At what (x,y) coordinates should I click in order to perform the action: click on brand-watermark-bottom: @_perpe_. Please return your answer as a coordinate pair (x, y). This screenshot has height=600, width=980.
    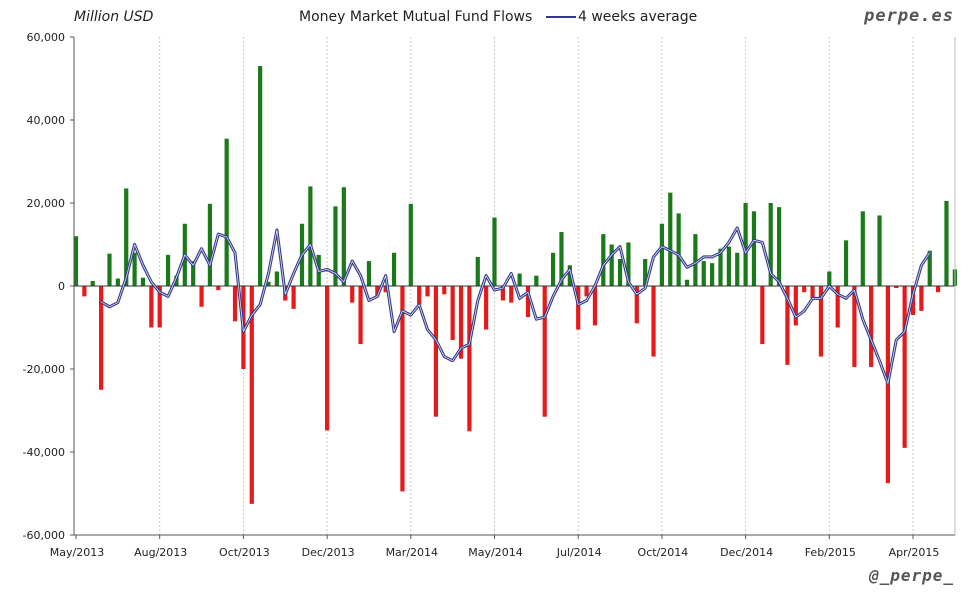
    Looking at the image, I should click on (911, 575).